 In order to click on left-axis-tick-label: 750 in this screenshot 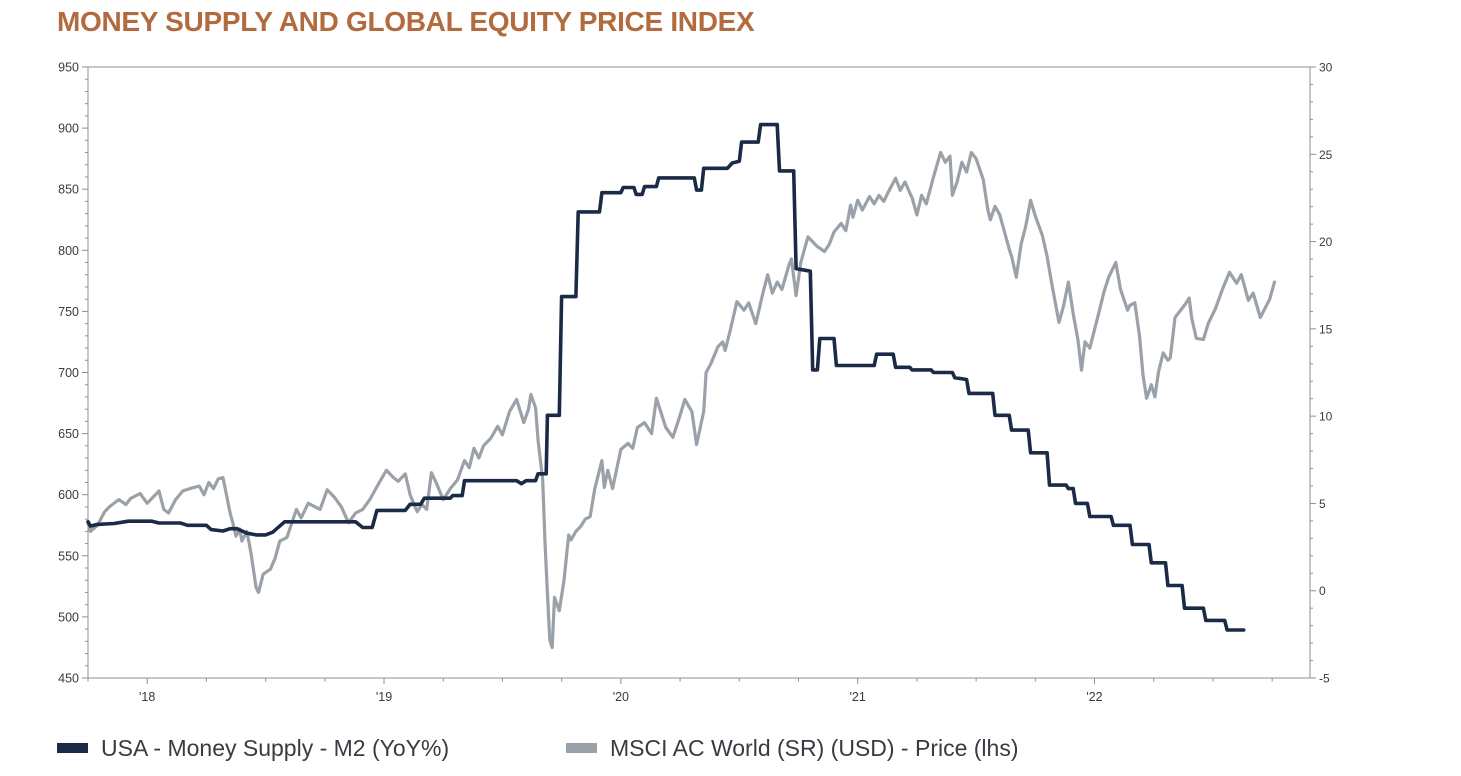, I will do `click(68, 312)`.